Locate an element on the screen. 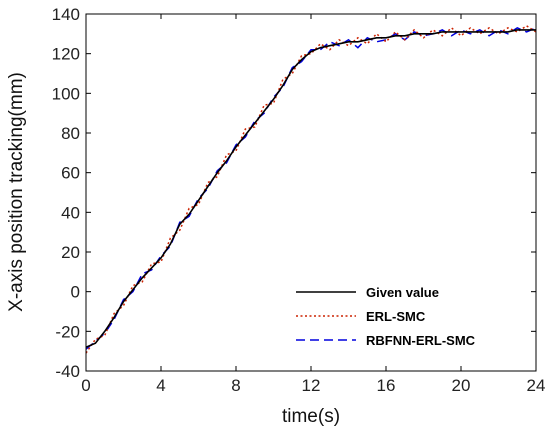 Image resolution: width=550 pixels, height=434 pixels. legend-label: ERL-SMC is located at coordinates (396, 316).